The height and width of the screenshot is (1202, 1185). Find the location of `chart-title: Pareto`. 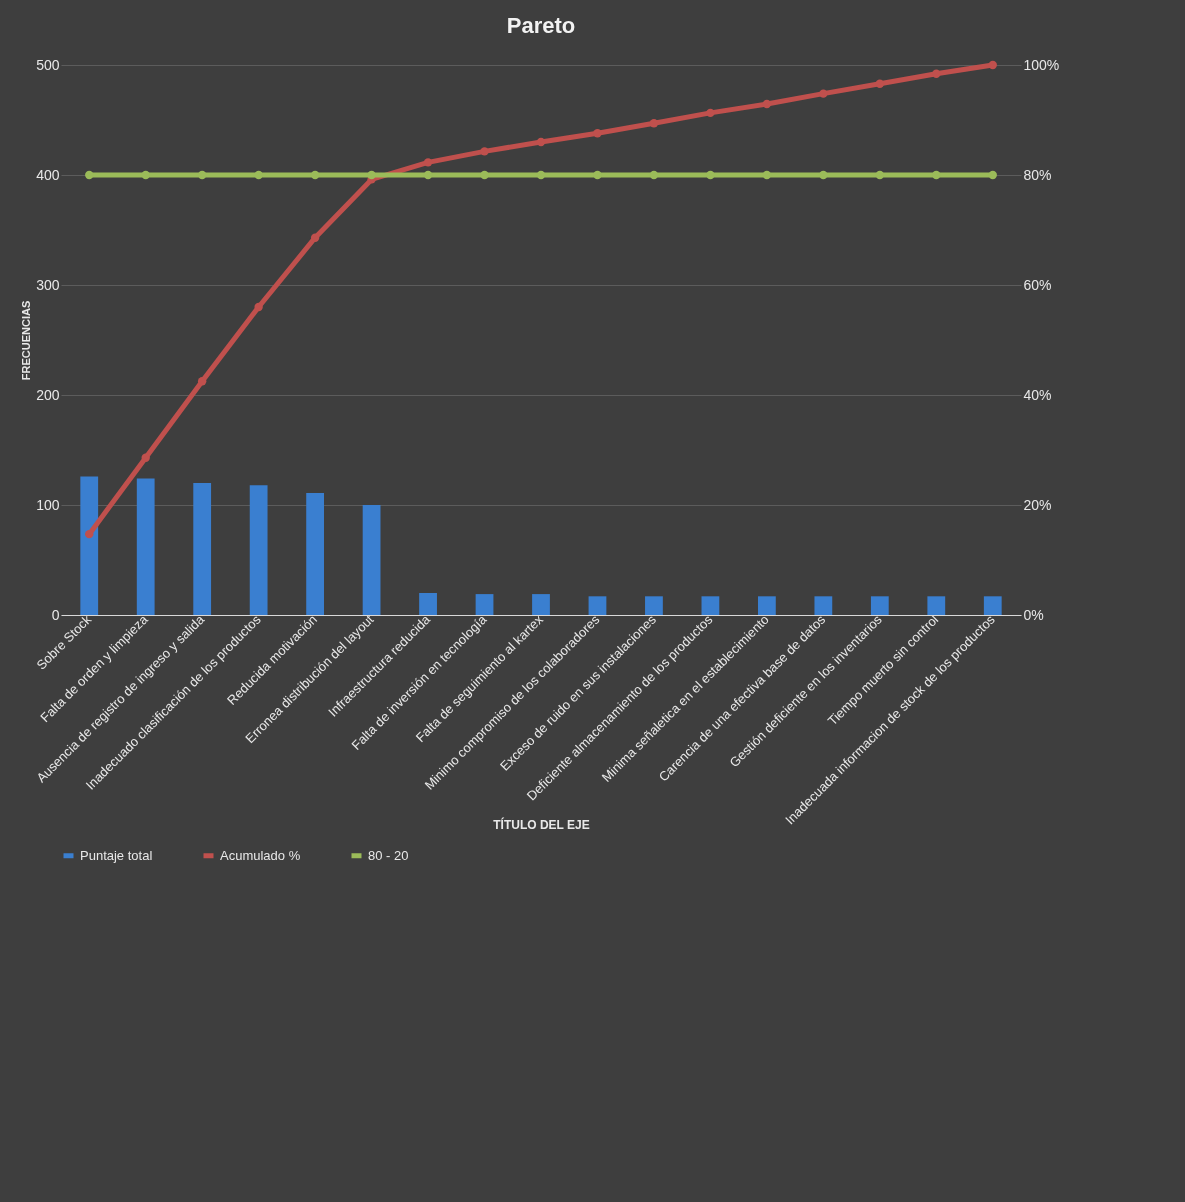

chart-title: Pareto is located at coordinates (541, 25).